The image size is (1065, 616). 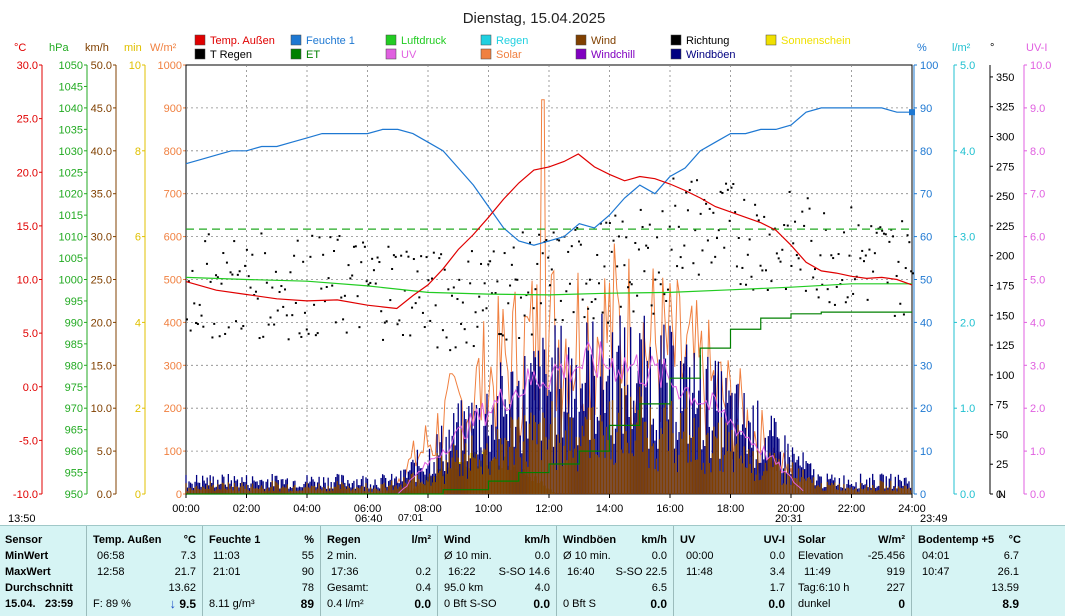 What do you see at coordinates (509, 55) in the screenshot?
I see `legend-label: Solar` at bounding box center [509, 55].